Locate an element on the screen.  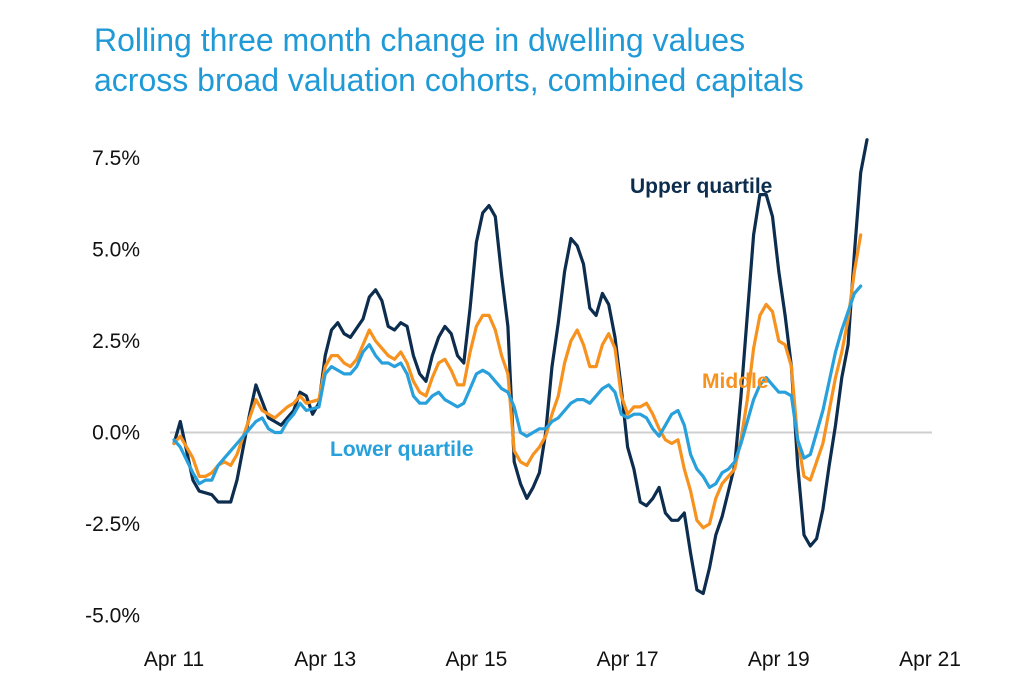
x-tick-label: Apr 13 is located at coordinates (325, 659).